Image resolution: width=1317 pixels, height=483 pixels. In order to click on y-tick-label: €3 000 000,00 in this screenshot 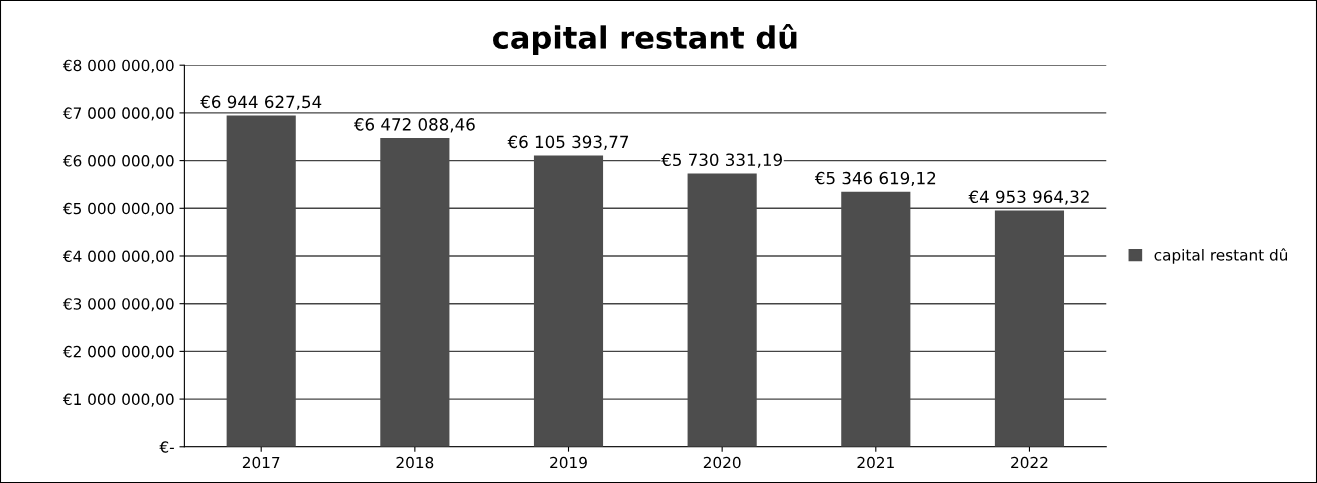, I will do `click(118, 305)`.